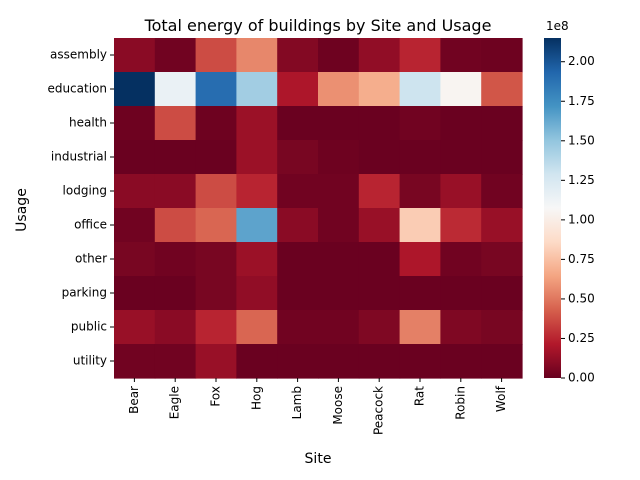 This screenshot has height=480, width=640. Describe the element at coordinates (175, 293) in the screenshot. I see `heatmap-cell-parking-eagle` at that location.